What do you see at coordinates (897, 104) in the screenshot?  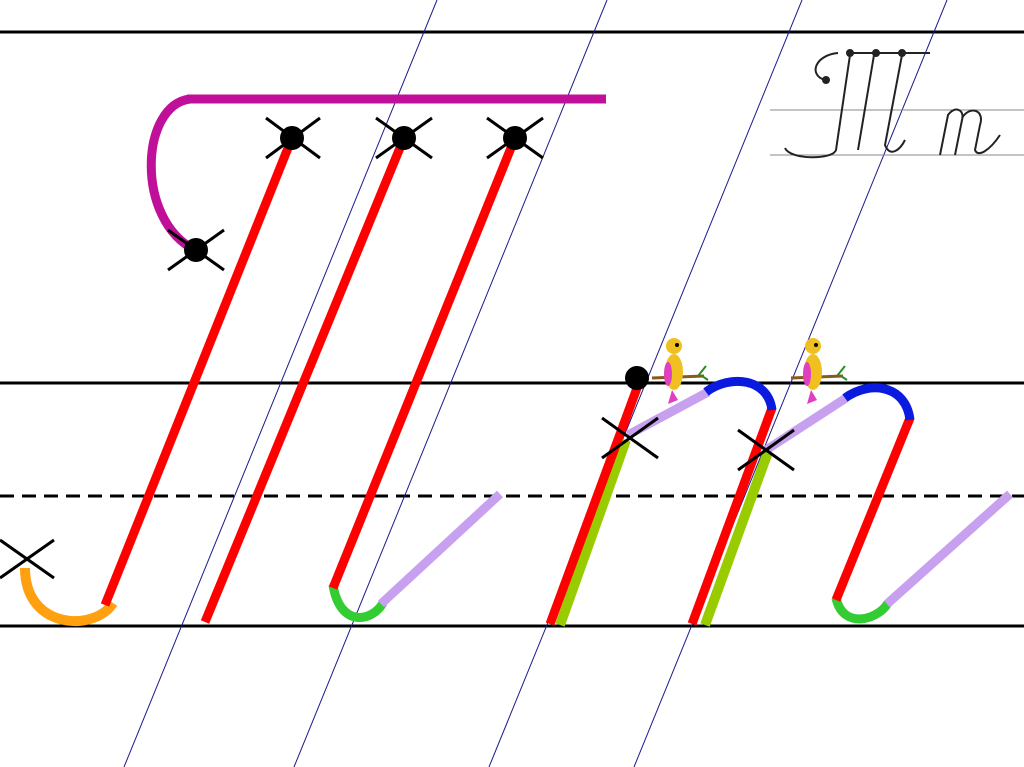 I see `reference-letters-image` at bounding box center [897, 104].